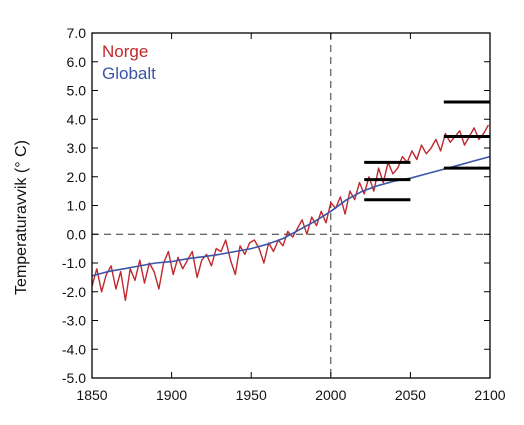 The width and height of the screenshot is (524, 425). I want to click on range-markers, so click(427, 151).